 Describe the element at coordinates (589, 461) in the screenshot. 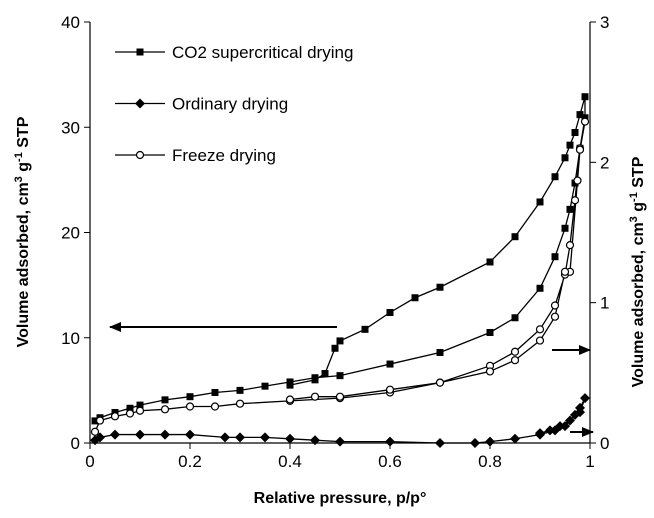

I see `x-tick-label: 1` at that location.